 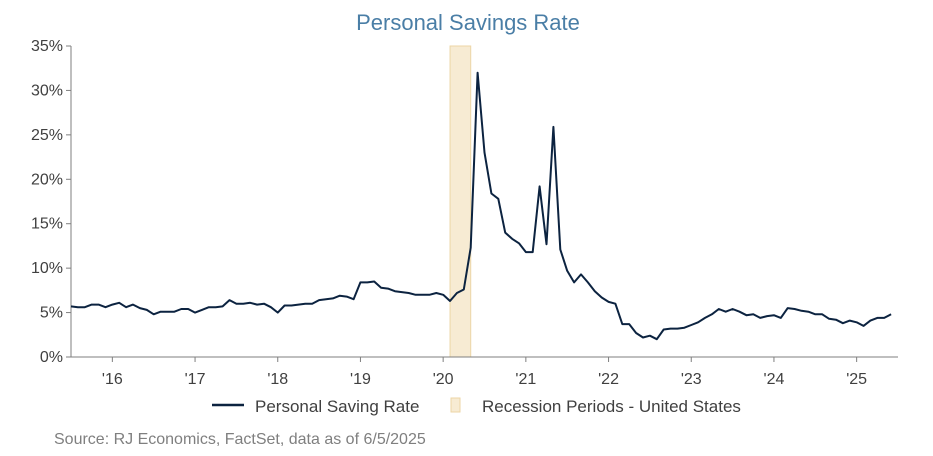 I want to click on x-tick-label: '19, so click(x=360, y=379).